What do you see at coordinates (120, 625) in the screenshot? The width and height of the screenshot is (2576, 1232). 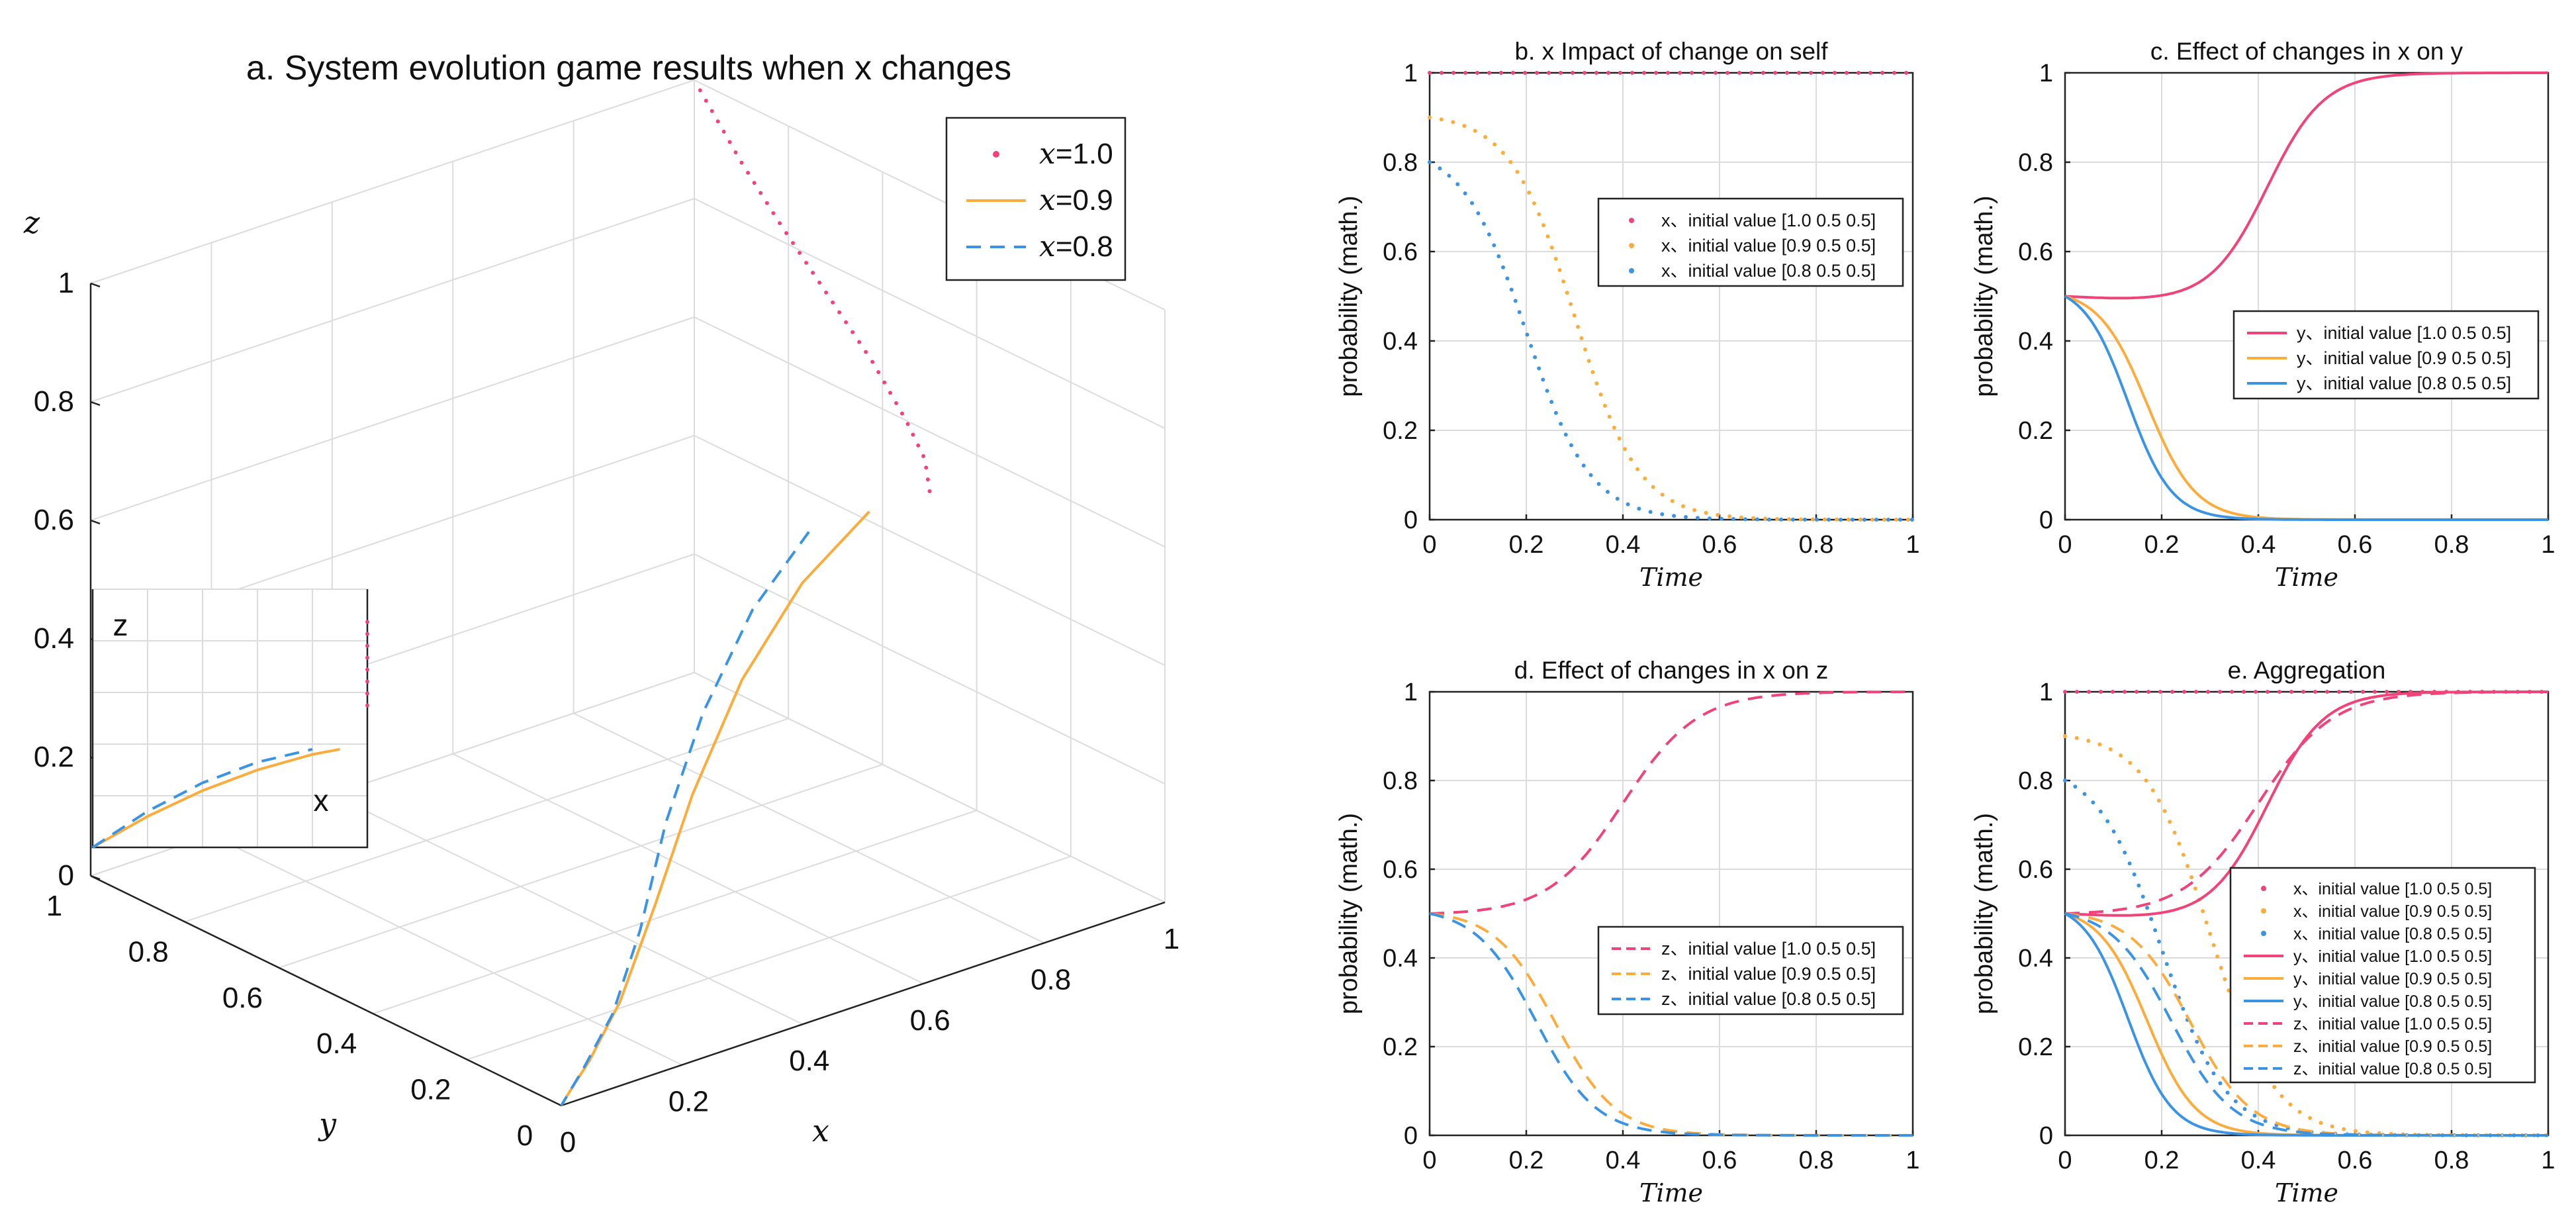 I see `inset-z-label: z` at bounding box center [120, 625].